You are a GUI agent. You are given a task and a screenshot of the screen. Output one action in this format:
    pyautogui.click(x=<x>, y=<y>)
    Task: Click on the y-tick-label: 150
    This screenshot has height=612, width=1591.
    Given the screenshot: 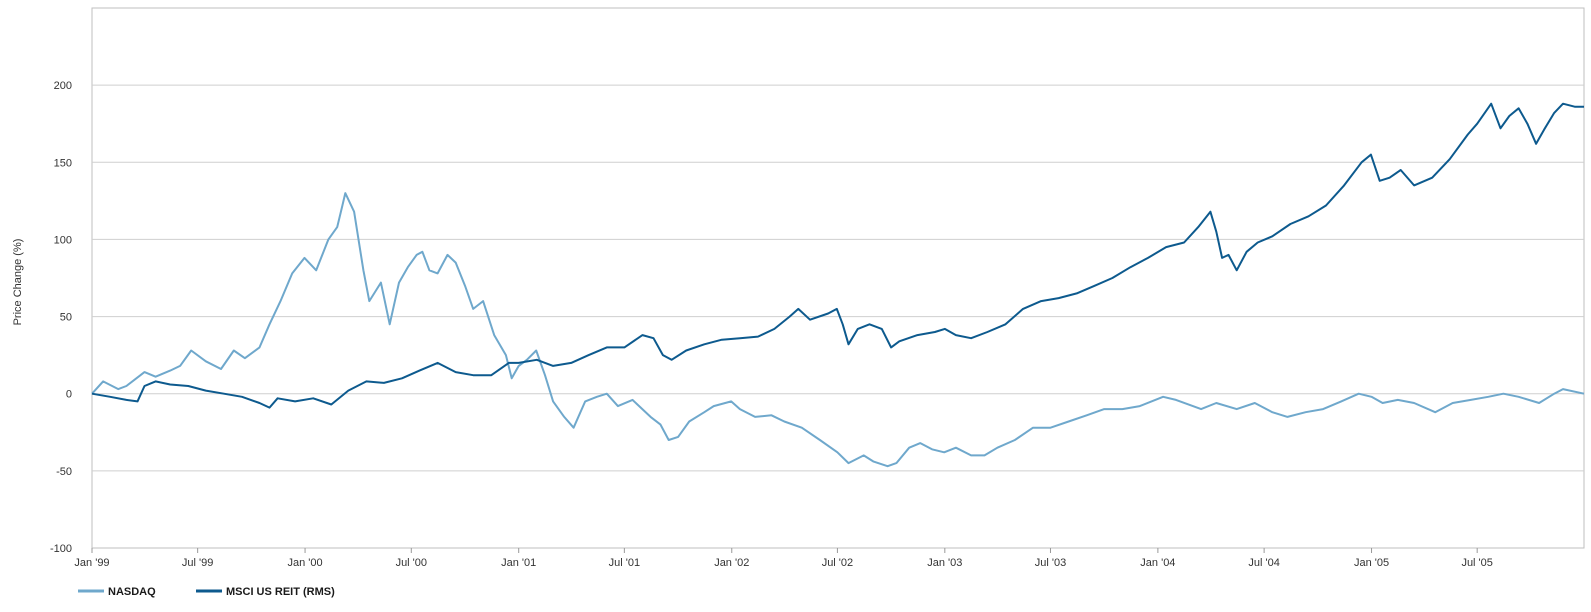 What is the action you would take?
    pyautogui.click(x=63, y=163)
    